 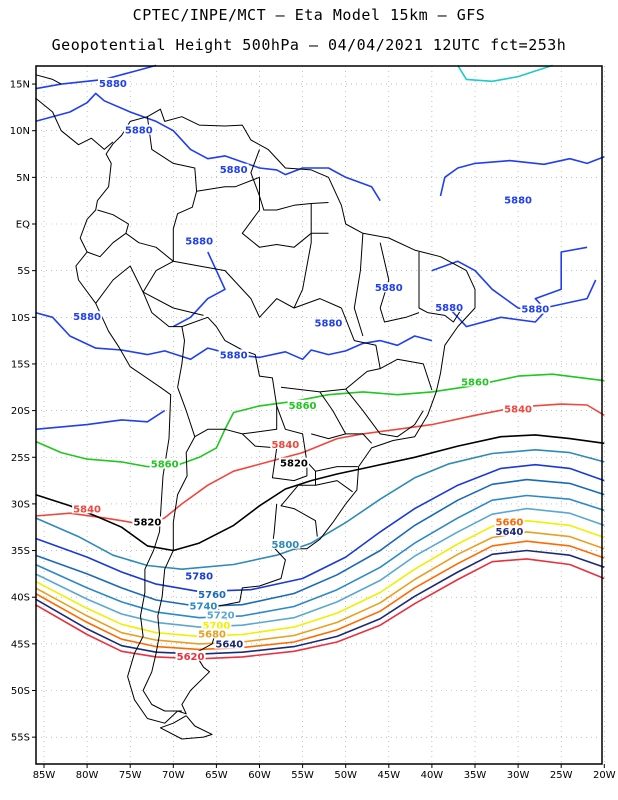 I want to click on lon-tick-label: 20W, so click(x=604, y=775).